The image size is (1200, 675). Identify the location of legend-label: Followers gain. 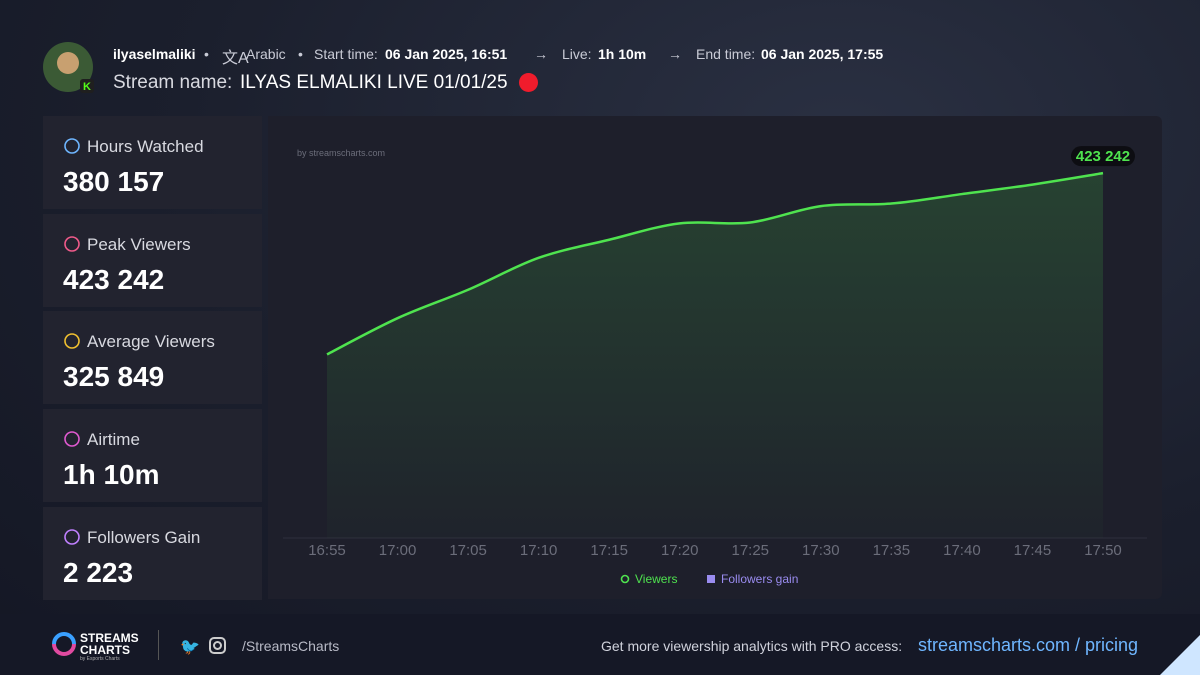
(759, 579).